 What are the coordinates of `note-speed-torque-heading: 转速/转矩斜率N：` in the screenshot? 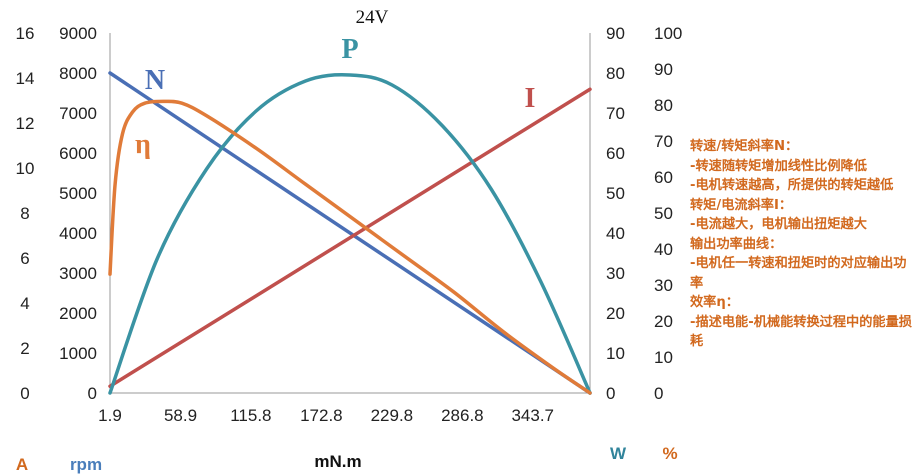 It's located at (744, 146).